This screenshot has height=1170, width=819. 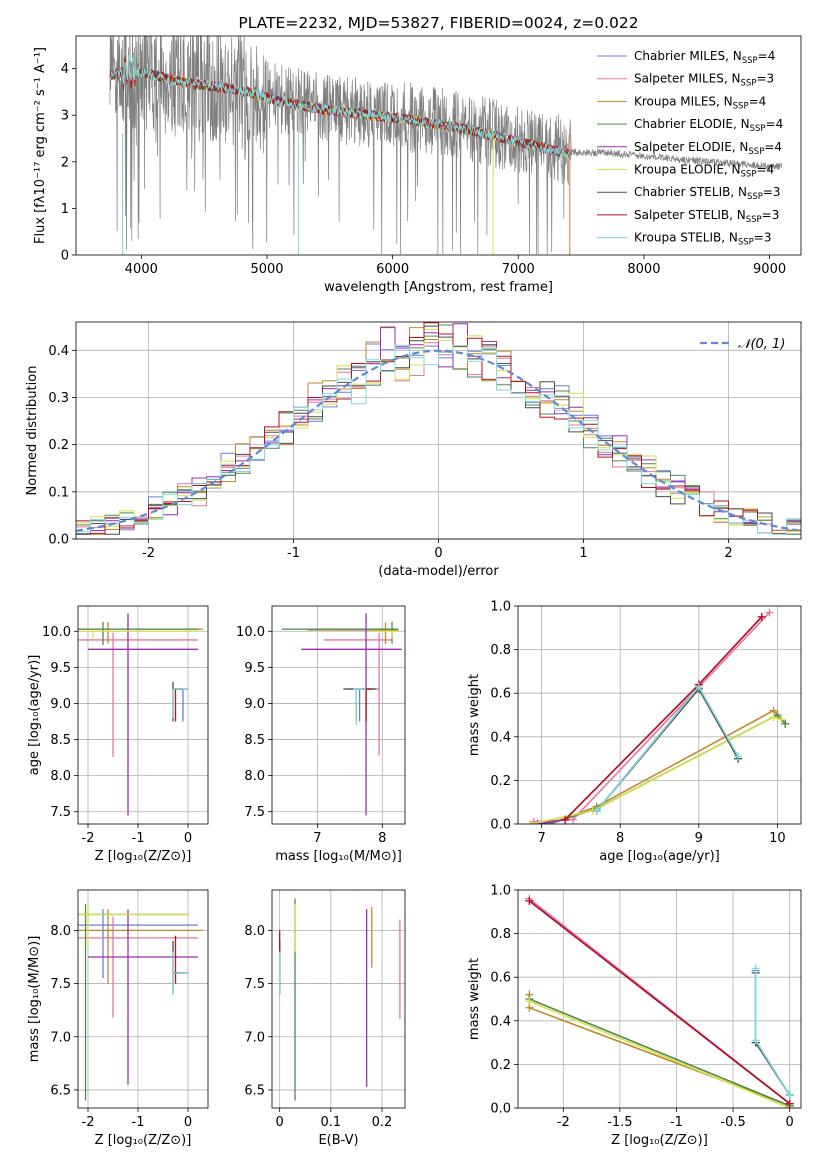 What do you see at coordinates (382, 1122) in the screenshot?
I see `x-tick-label: 0.2` at bounding box center [382, 1122].